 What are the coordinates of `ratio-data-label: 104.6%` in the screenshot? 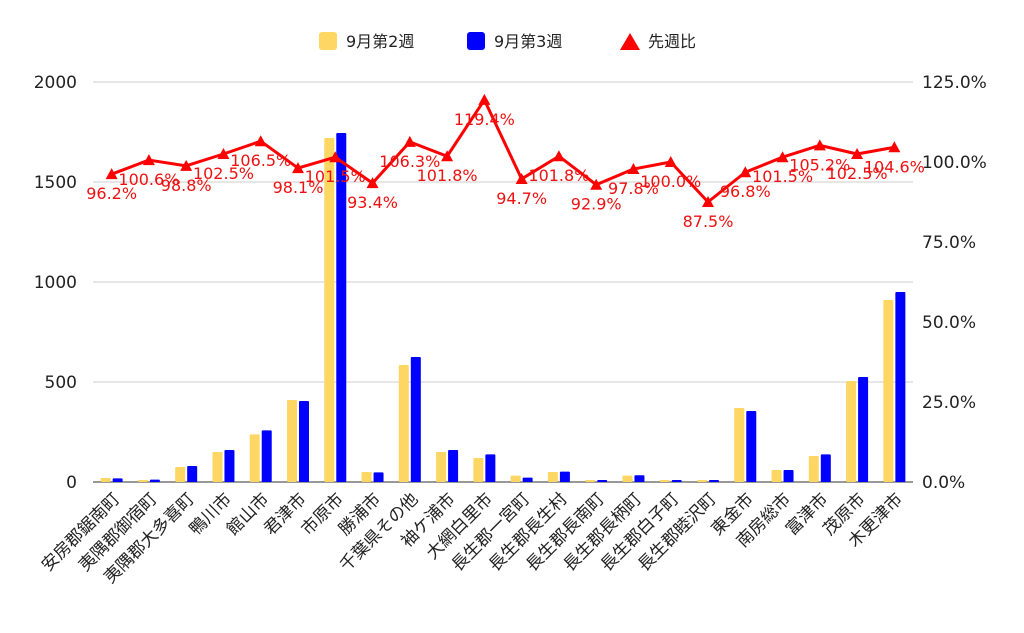 It's located at (894, 166).